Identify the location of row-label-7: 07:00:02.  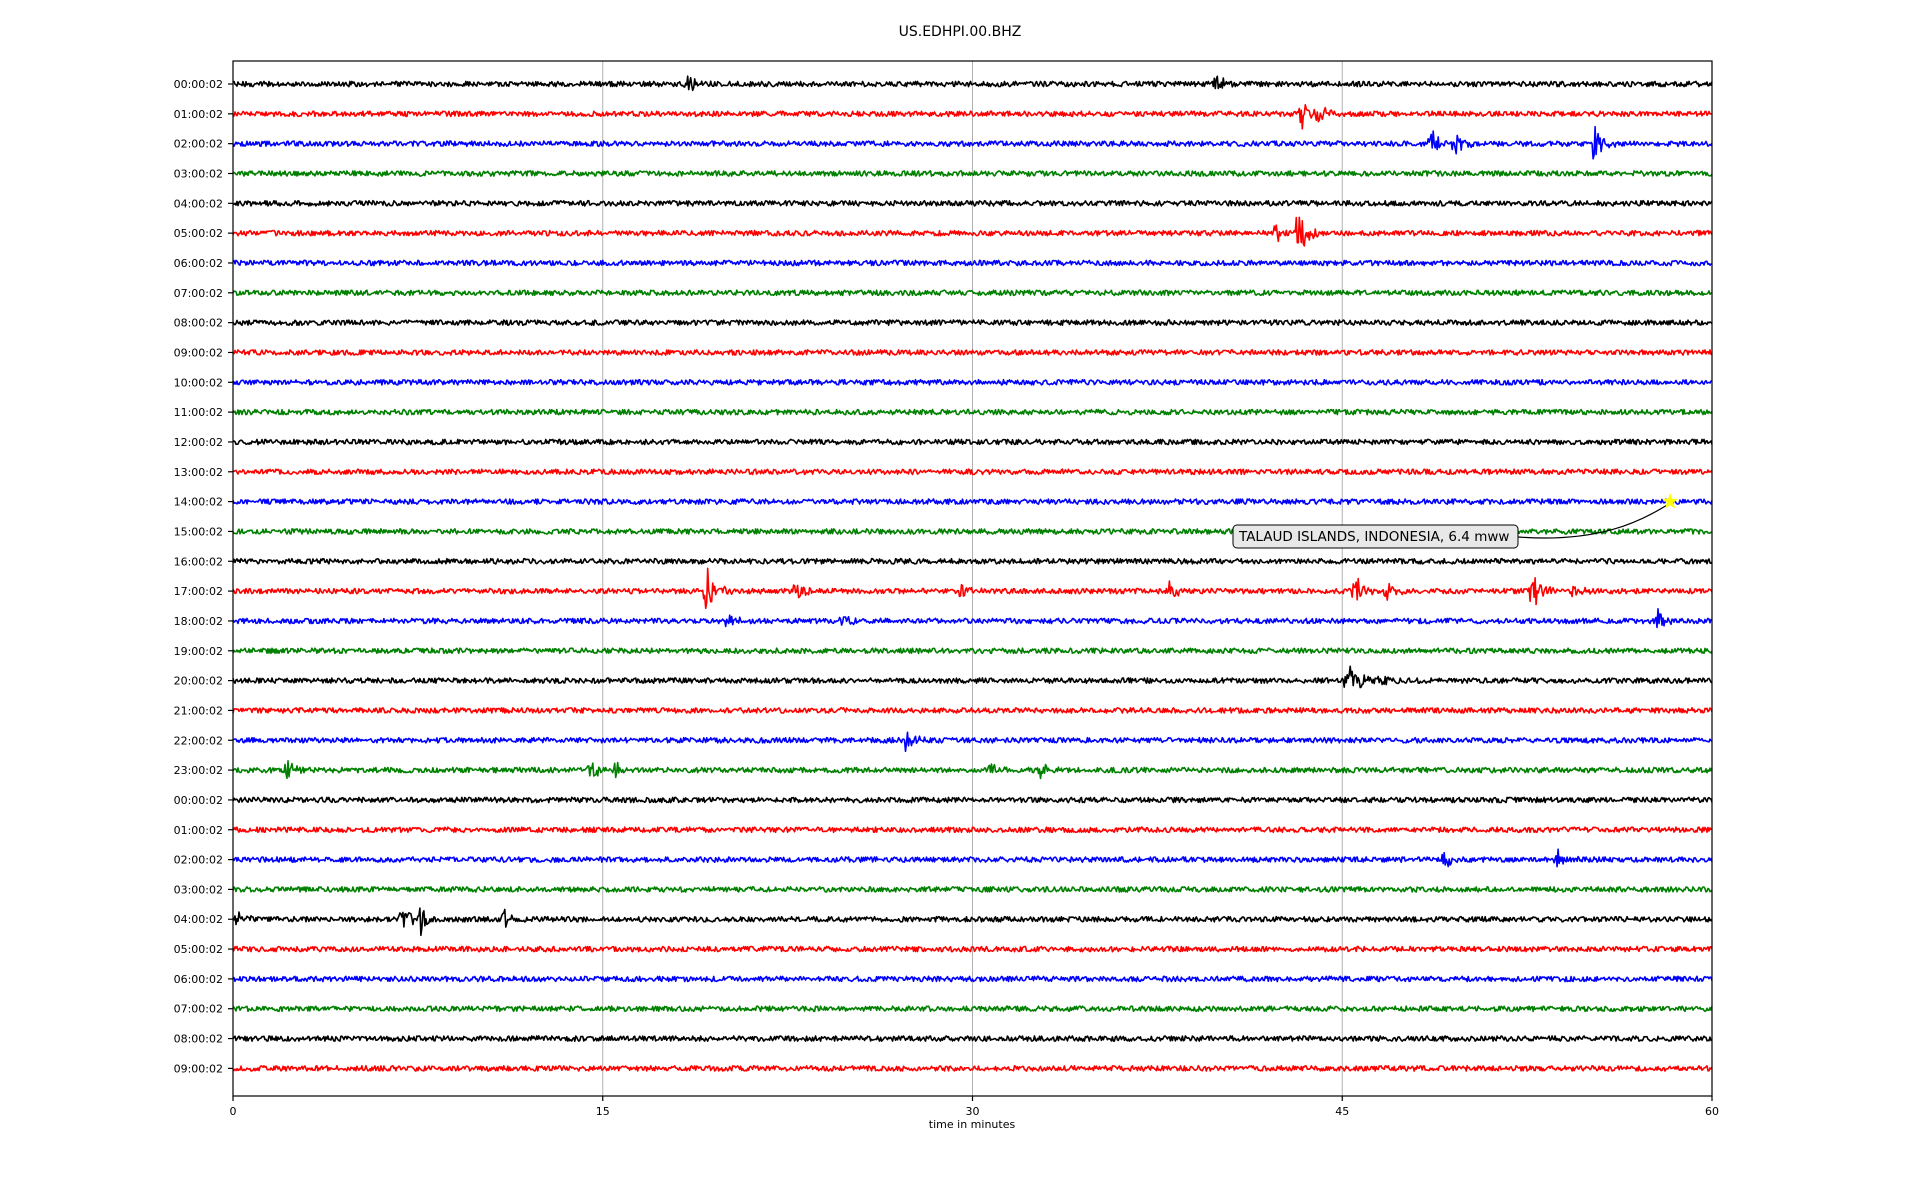
(198, 293).